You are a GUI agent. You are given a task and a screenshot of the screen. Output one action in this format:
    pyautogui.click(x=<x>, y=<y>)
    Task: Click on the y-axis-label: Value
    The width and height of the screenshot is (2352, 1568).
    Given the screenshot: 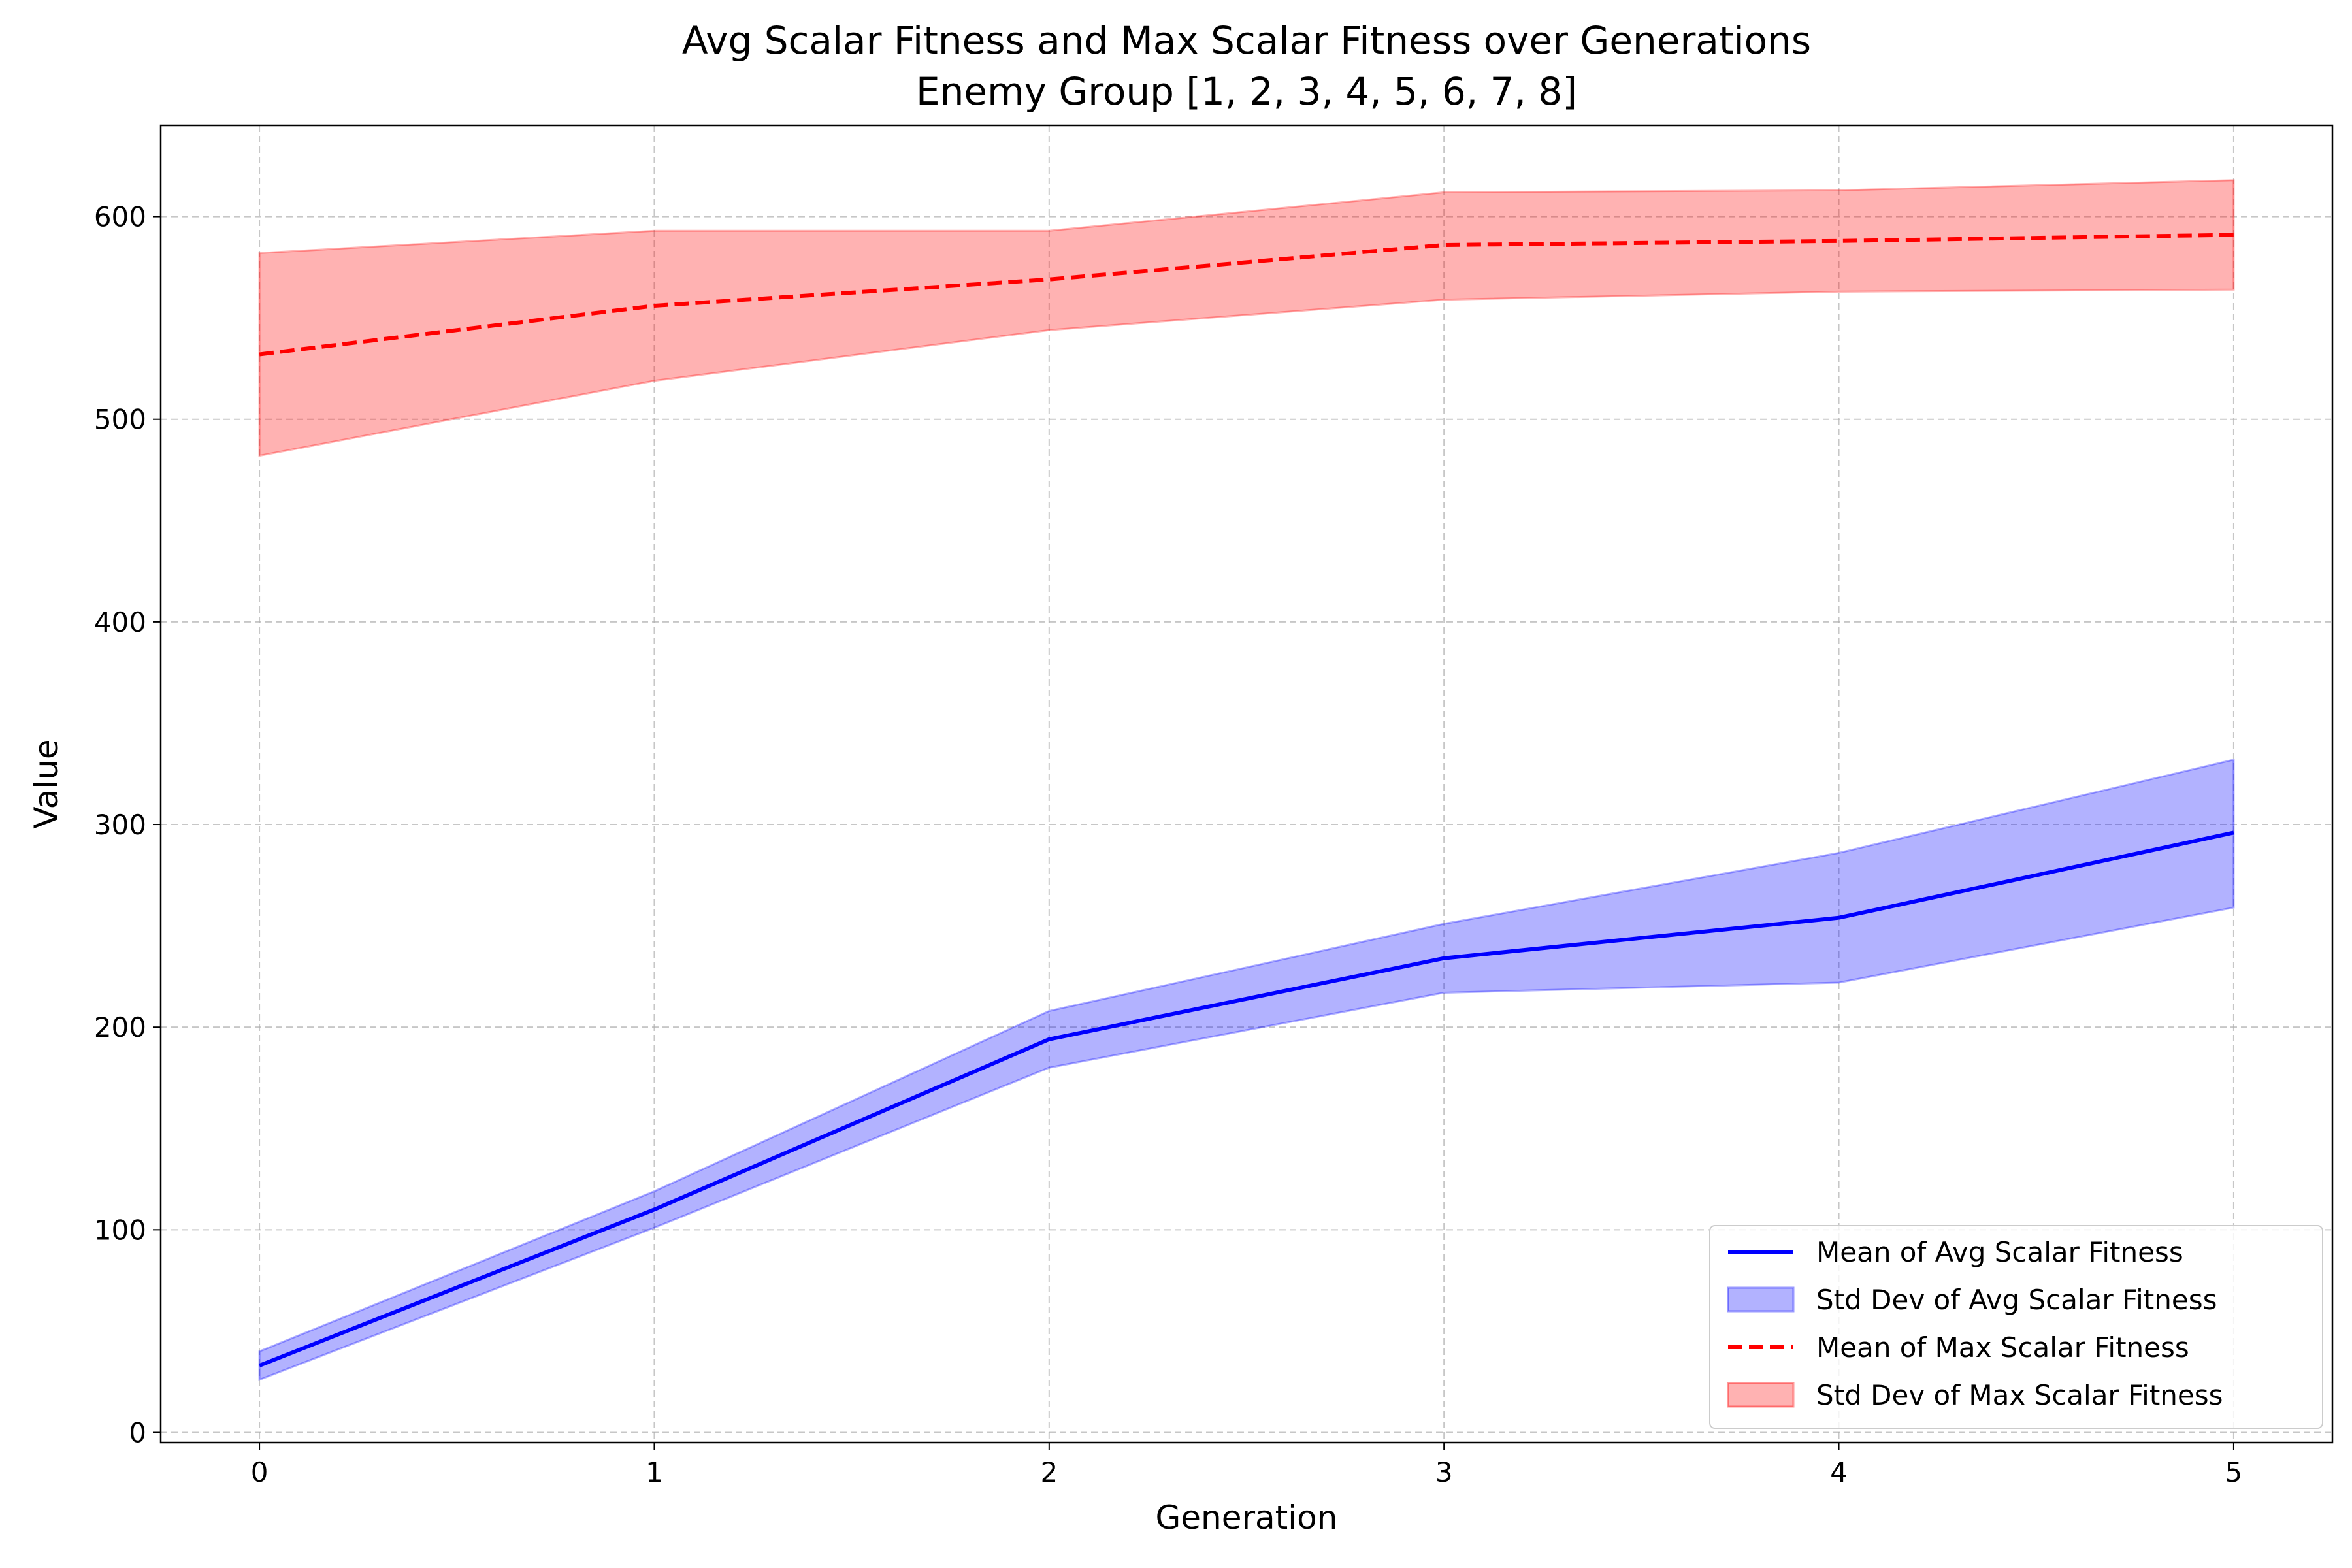 What is the action you would take?
    pyautogui.click(x=46, y=783)
    